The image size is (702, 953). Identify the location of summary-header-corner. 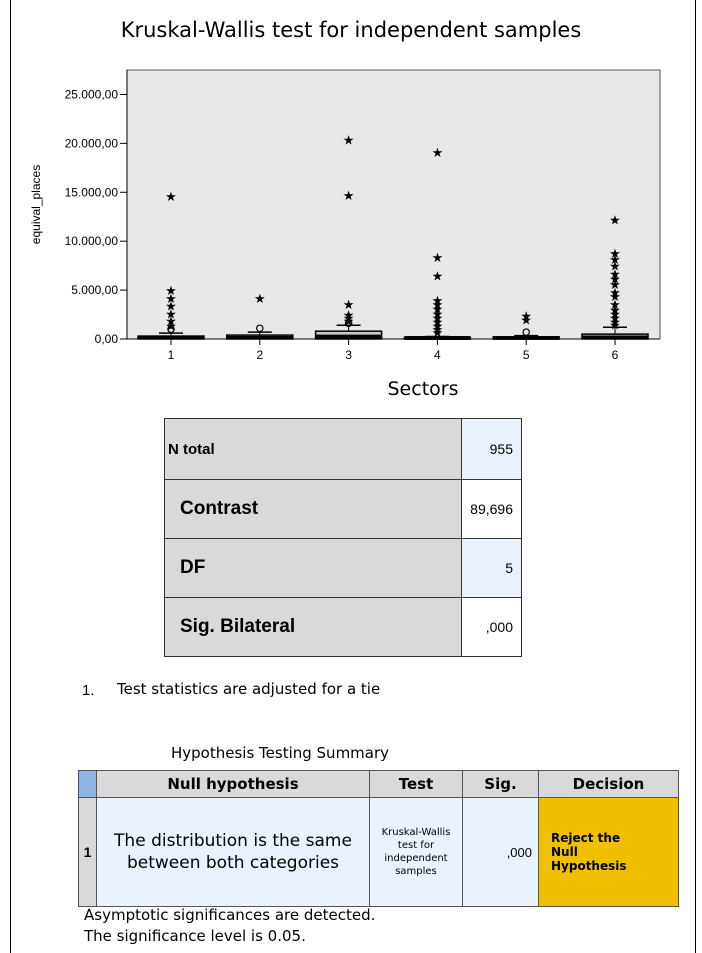
(87, 784).